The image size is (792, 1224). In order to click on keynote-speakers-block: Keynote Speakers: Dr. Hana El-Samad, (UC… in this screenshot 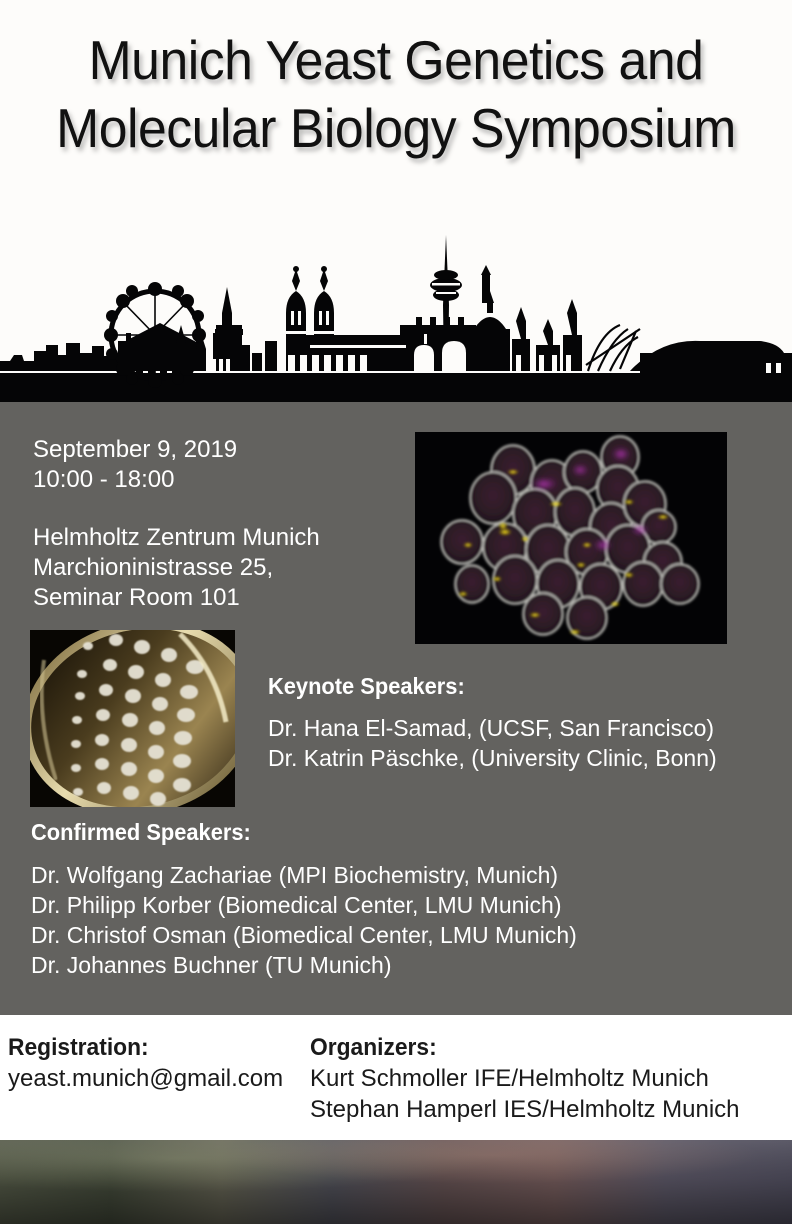, I will do `click(492, 722)`.